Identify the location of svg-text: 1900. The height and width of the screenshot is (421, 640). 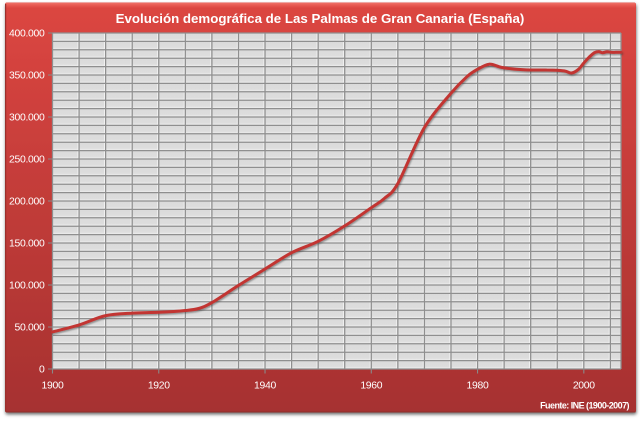
(53, 386).